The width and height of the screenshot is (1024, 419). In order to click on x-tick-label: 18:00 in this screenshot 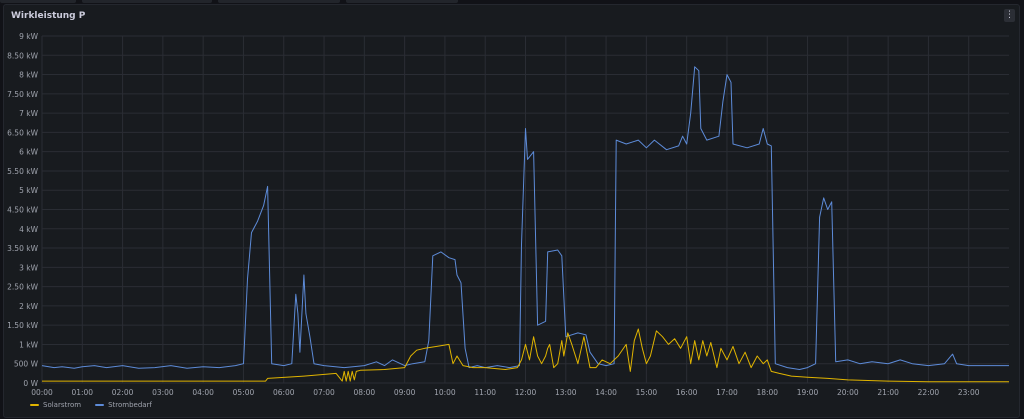, I will do `click(767, 392)`.